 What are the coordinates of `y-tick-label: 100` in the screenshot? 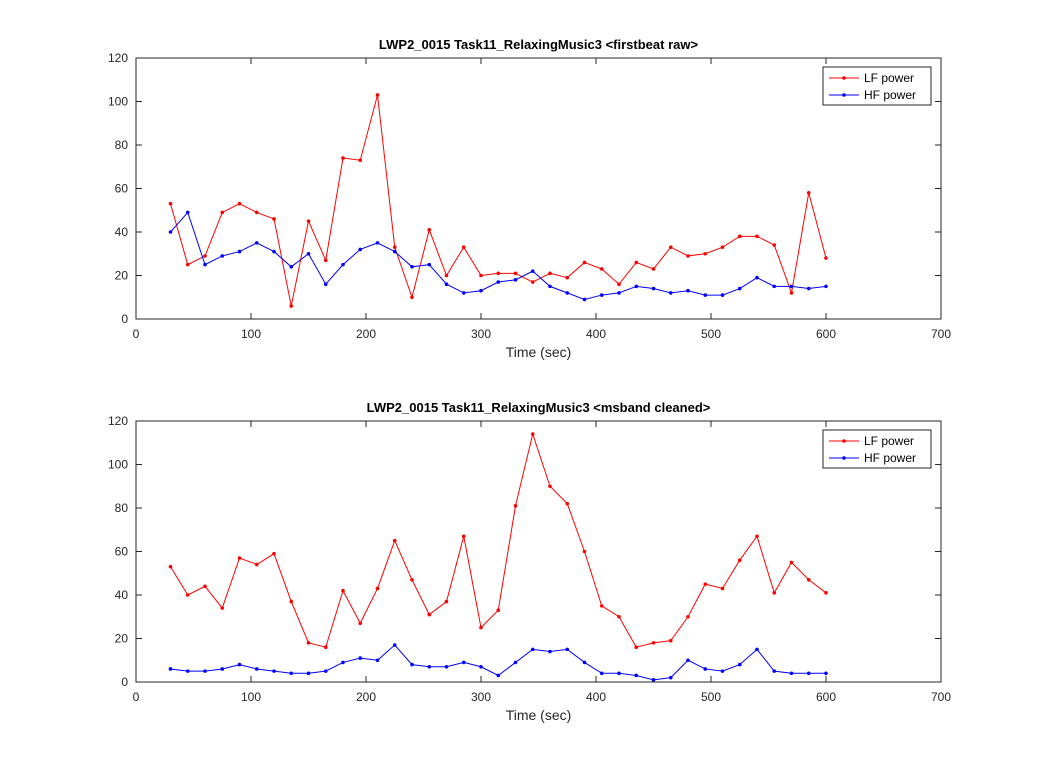 It's located at (118, 102).